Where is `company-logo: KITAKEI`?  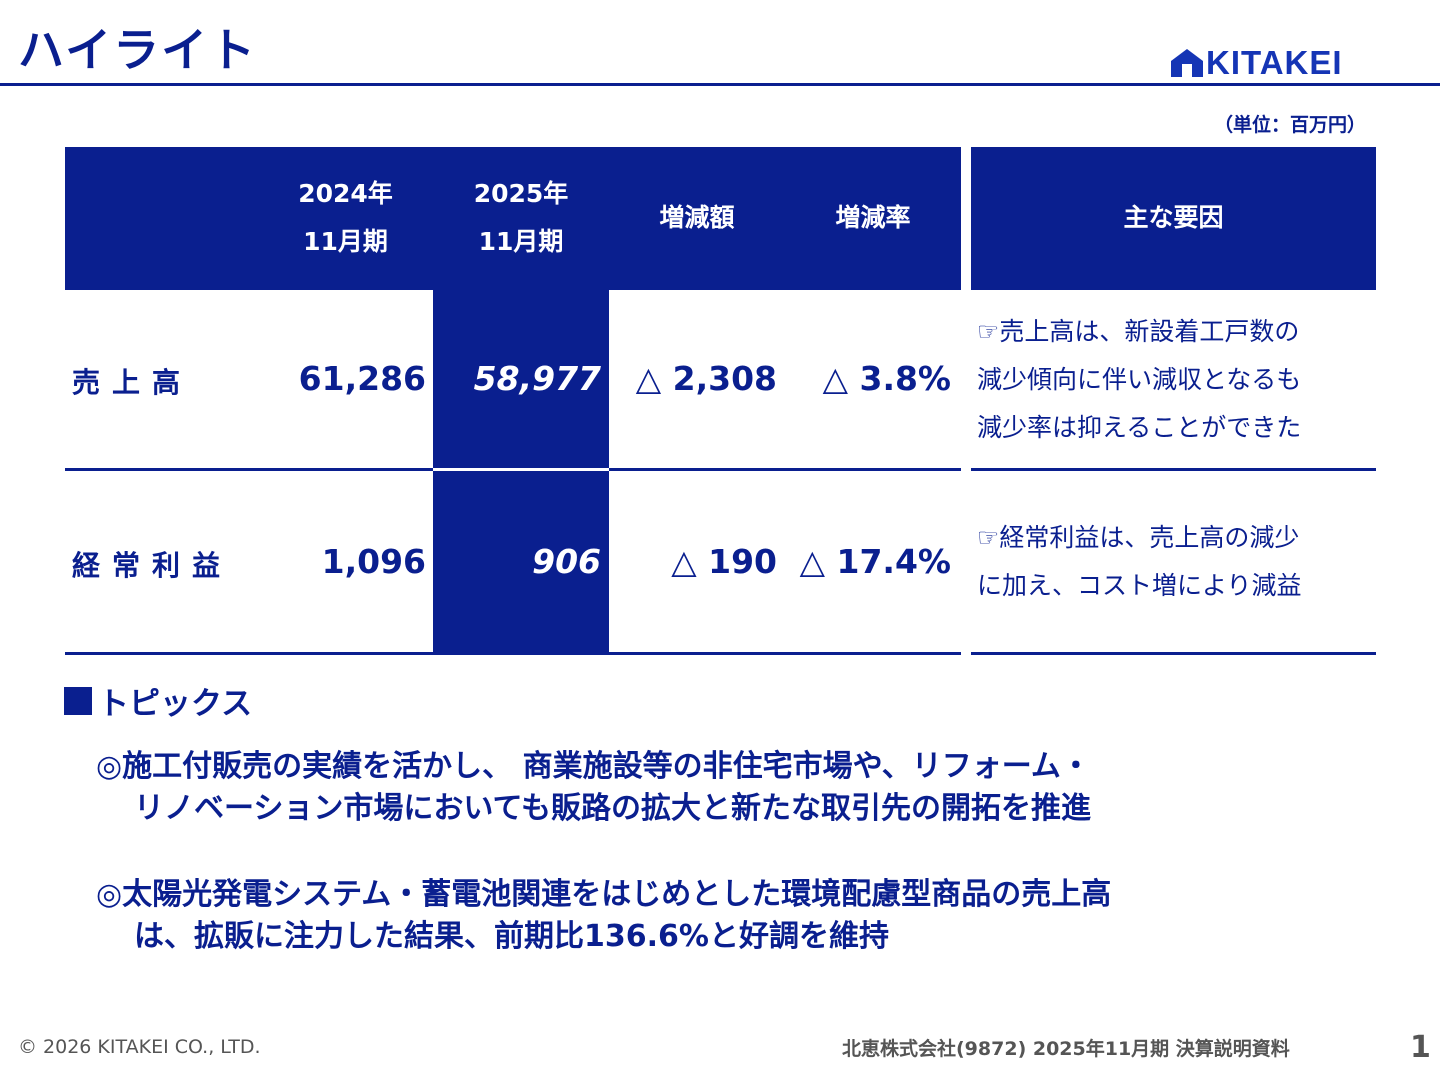
company-logo: KITAKEI is located at coordinates (1256, 63).